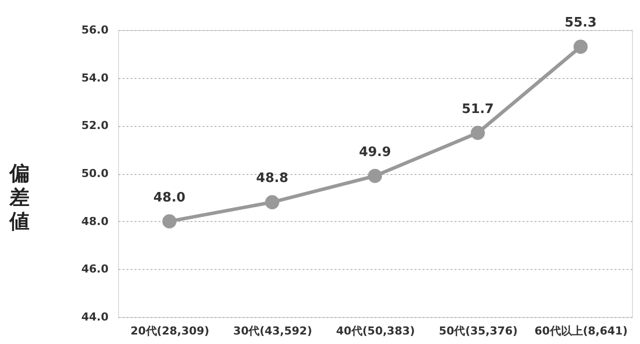 Image resolution: width=640 pixels, height=344 pixels. I want to click on x-tick-label: 30代(43,592), so click(272, 331).